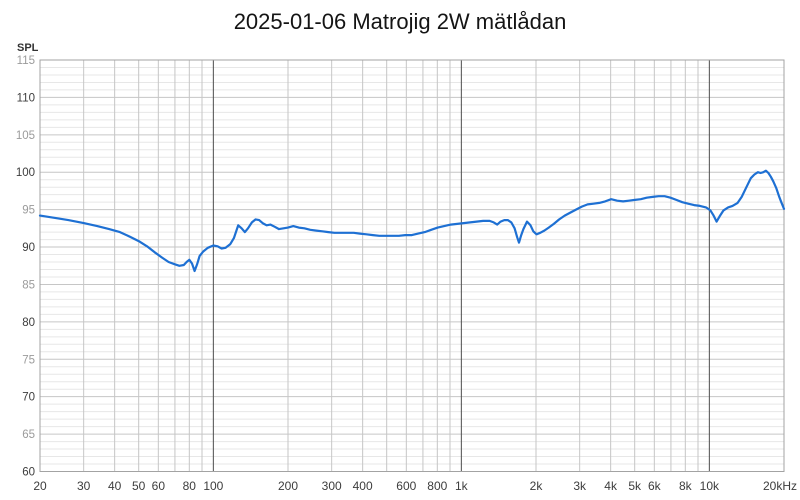 This screenshot has width=800, height=500. I want to click on x-tick-label: 2k, so click(537, 486).